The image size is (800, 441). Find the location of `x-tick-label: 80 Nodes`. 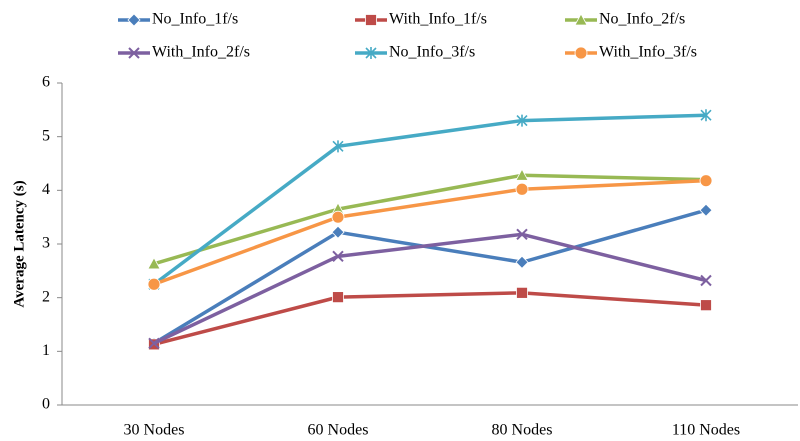

x-tick-label: 80 Nodes is located at coordinates (522, 430).